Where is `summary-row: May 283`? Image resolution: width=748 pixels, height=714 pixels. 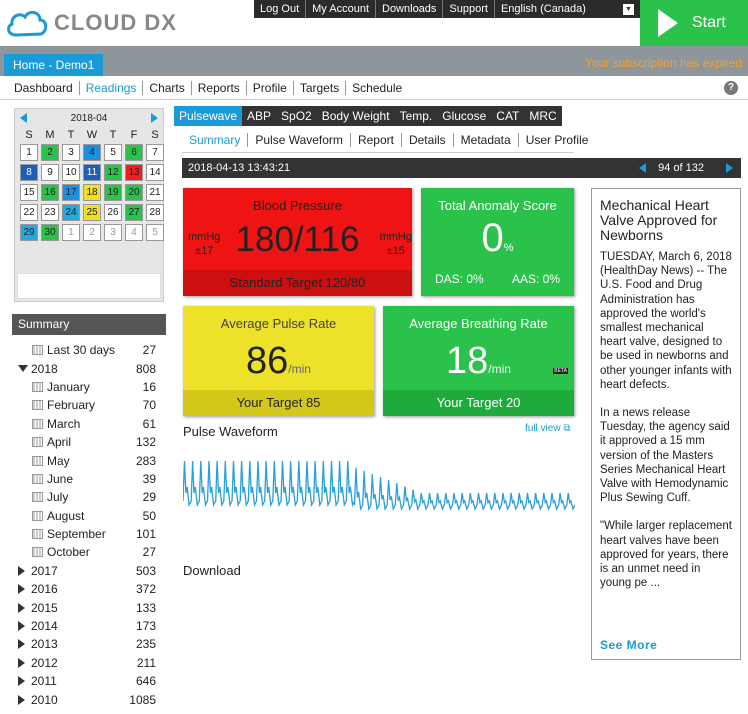
summary-row: May 283 is located at coordinates (86, 460).